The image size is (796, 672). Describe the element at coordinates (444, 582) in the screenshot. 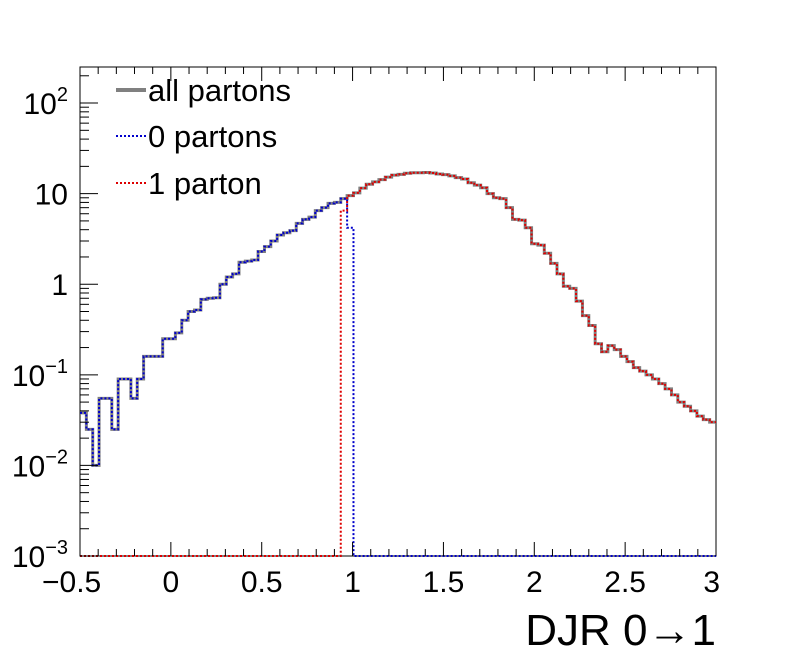

I see `x-tick-label: 1.5` at that location.